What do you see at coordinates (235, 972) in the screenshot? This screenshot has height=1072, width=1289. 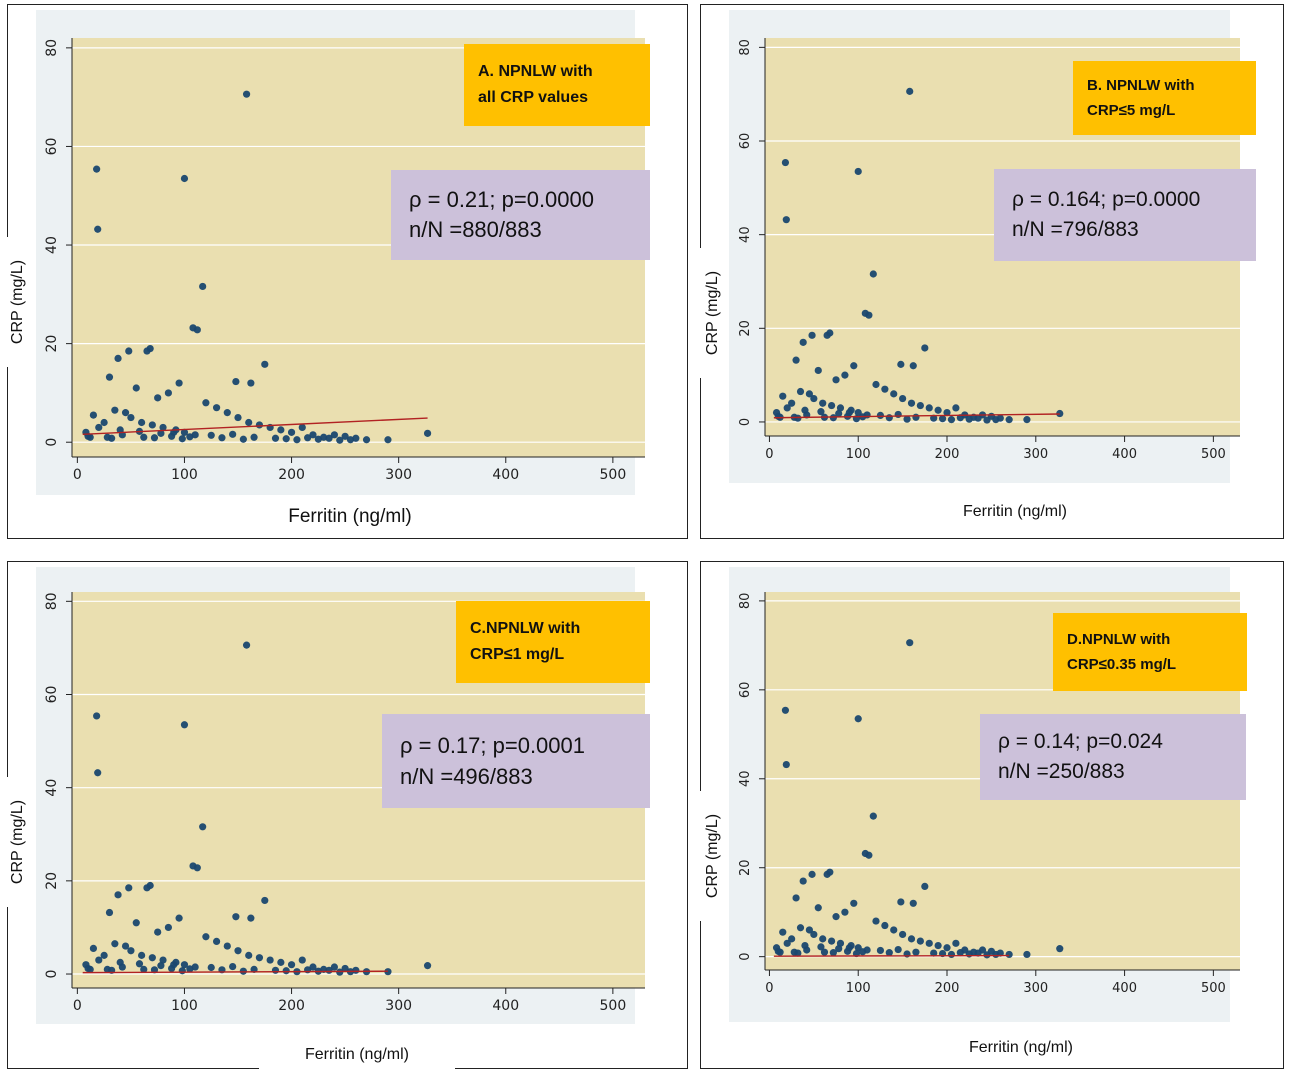 I see `fit-line` at bounding box center [235, 972].